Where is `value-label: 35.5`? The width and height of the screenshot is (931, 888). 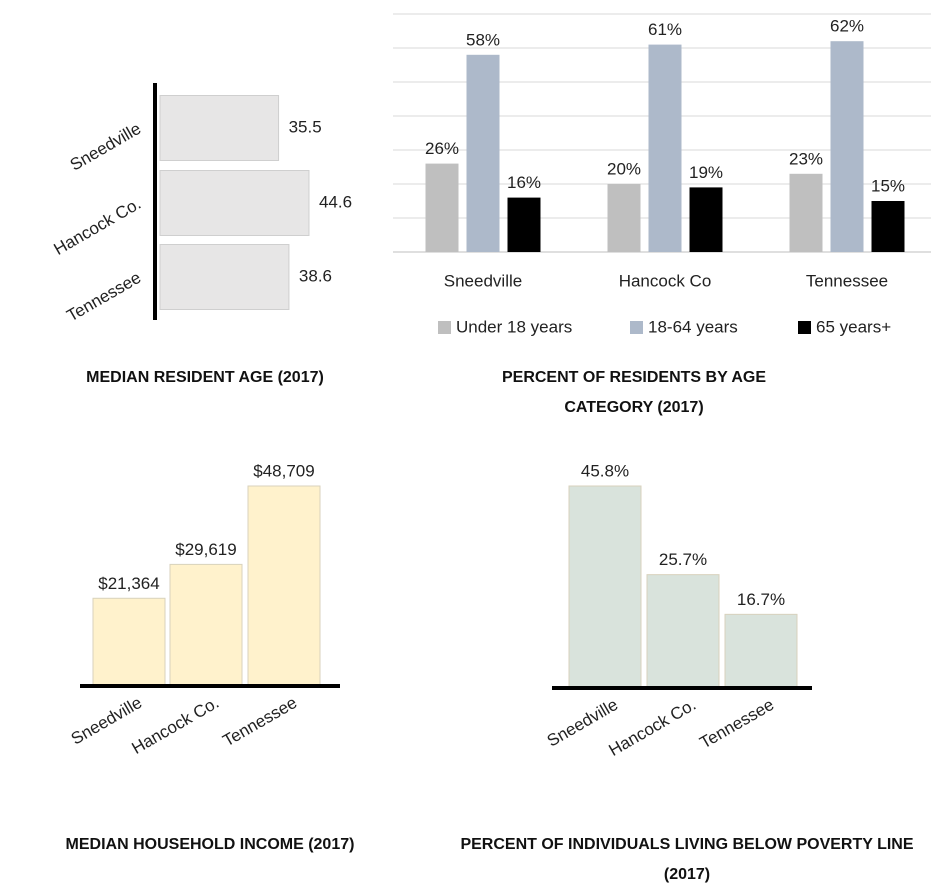 value-label: 35.5 is located at coordinates (305, 126).